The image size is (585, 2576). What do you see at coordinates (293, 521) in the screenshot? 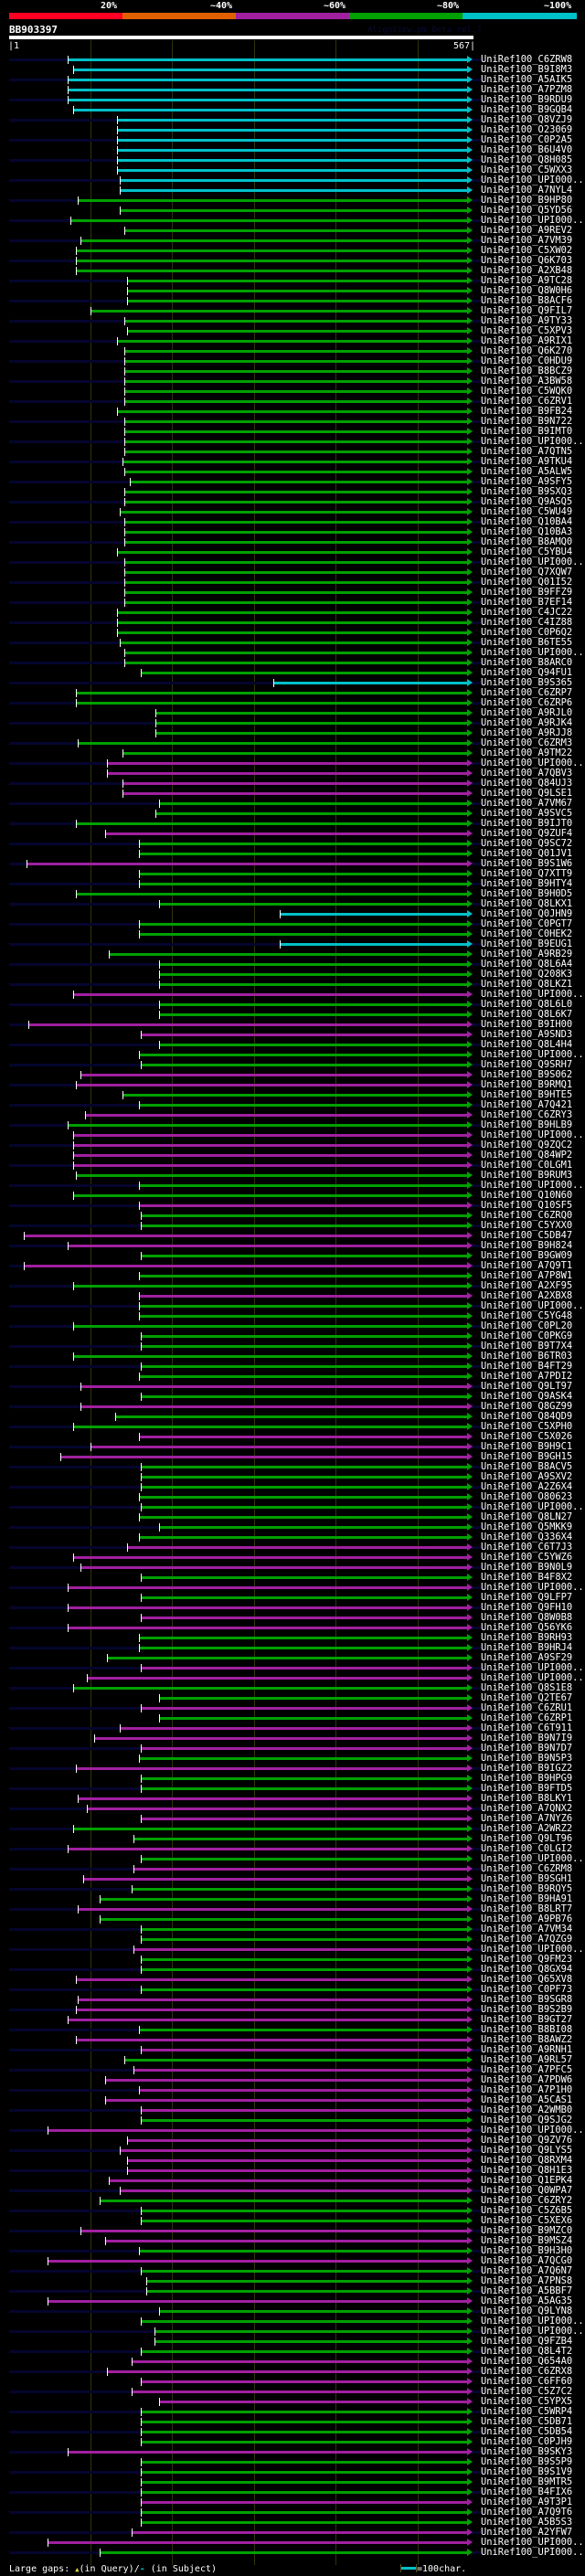
I see `alignment-row: UniRef100_Q10BA4` at bounding box center [293, 521].